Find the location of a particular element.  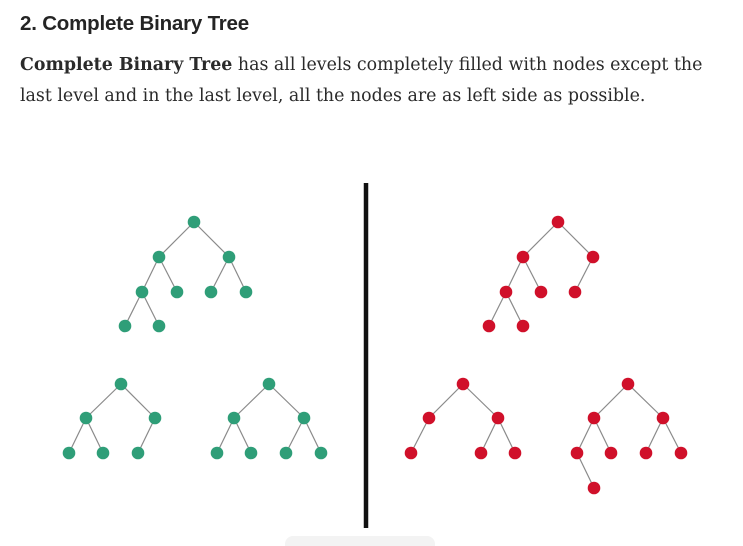

paragraph-term: Complete Binary Tree is located at coordinates (126, 65).